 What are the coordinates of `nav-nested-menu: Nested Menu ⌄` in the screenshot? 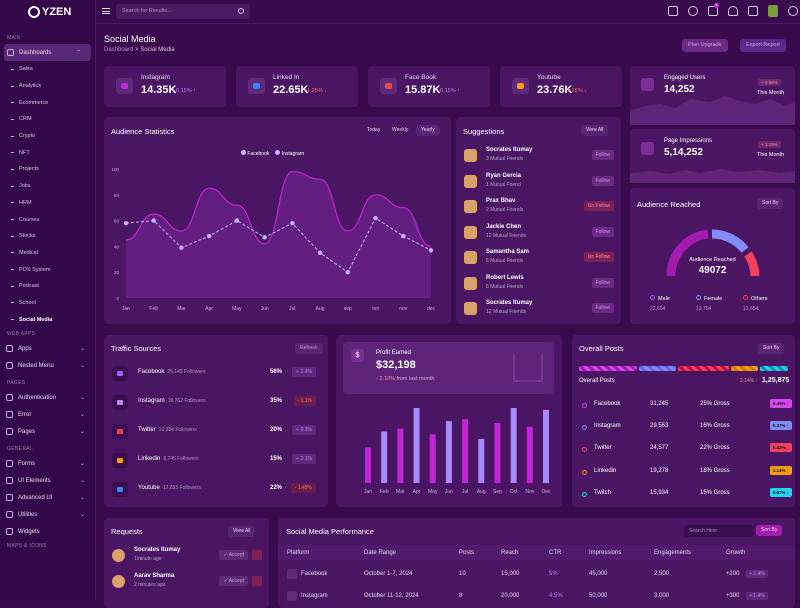 It's located at (47, 365).